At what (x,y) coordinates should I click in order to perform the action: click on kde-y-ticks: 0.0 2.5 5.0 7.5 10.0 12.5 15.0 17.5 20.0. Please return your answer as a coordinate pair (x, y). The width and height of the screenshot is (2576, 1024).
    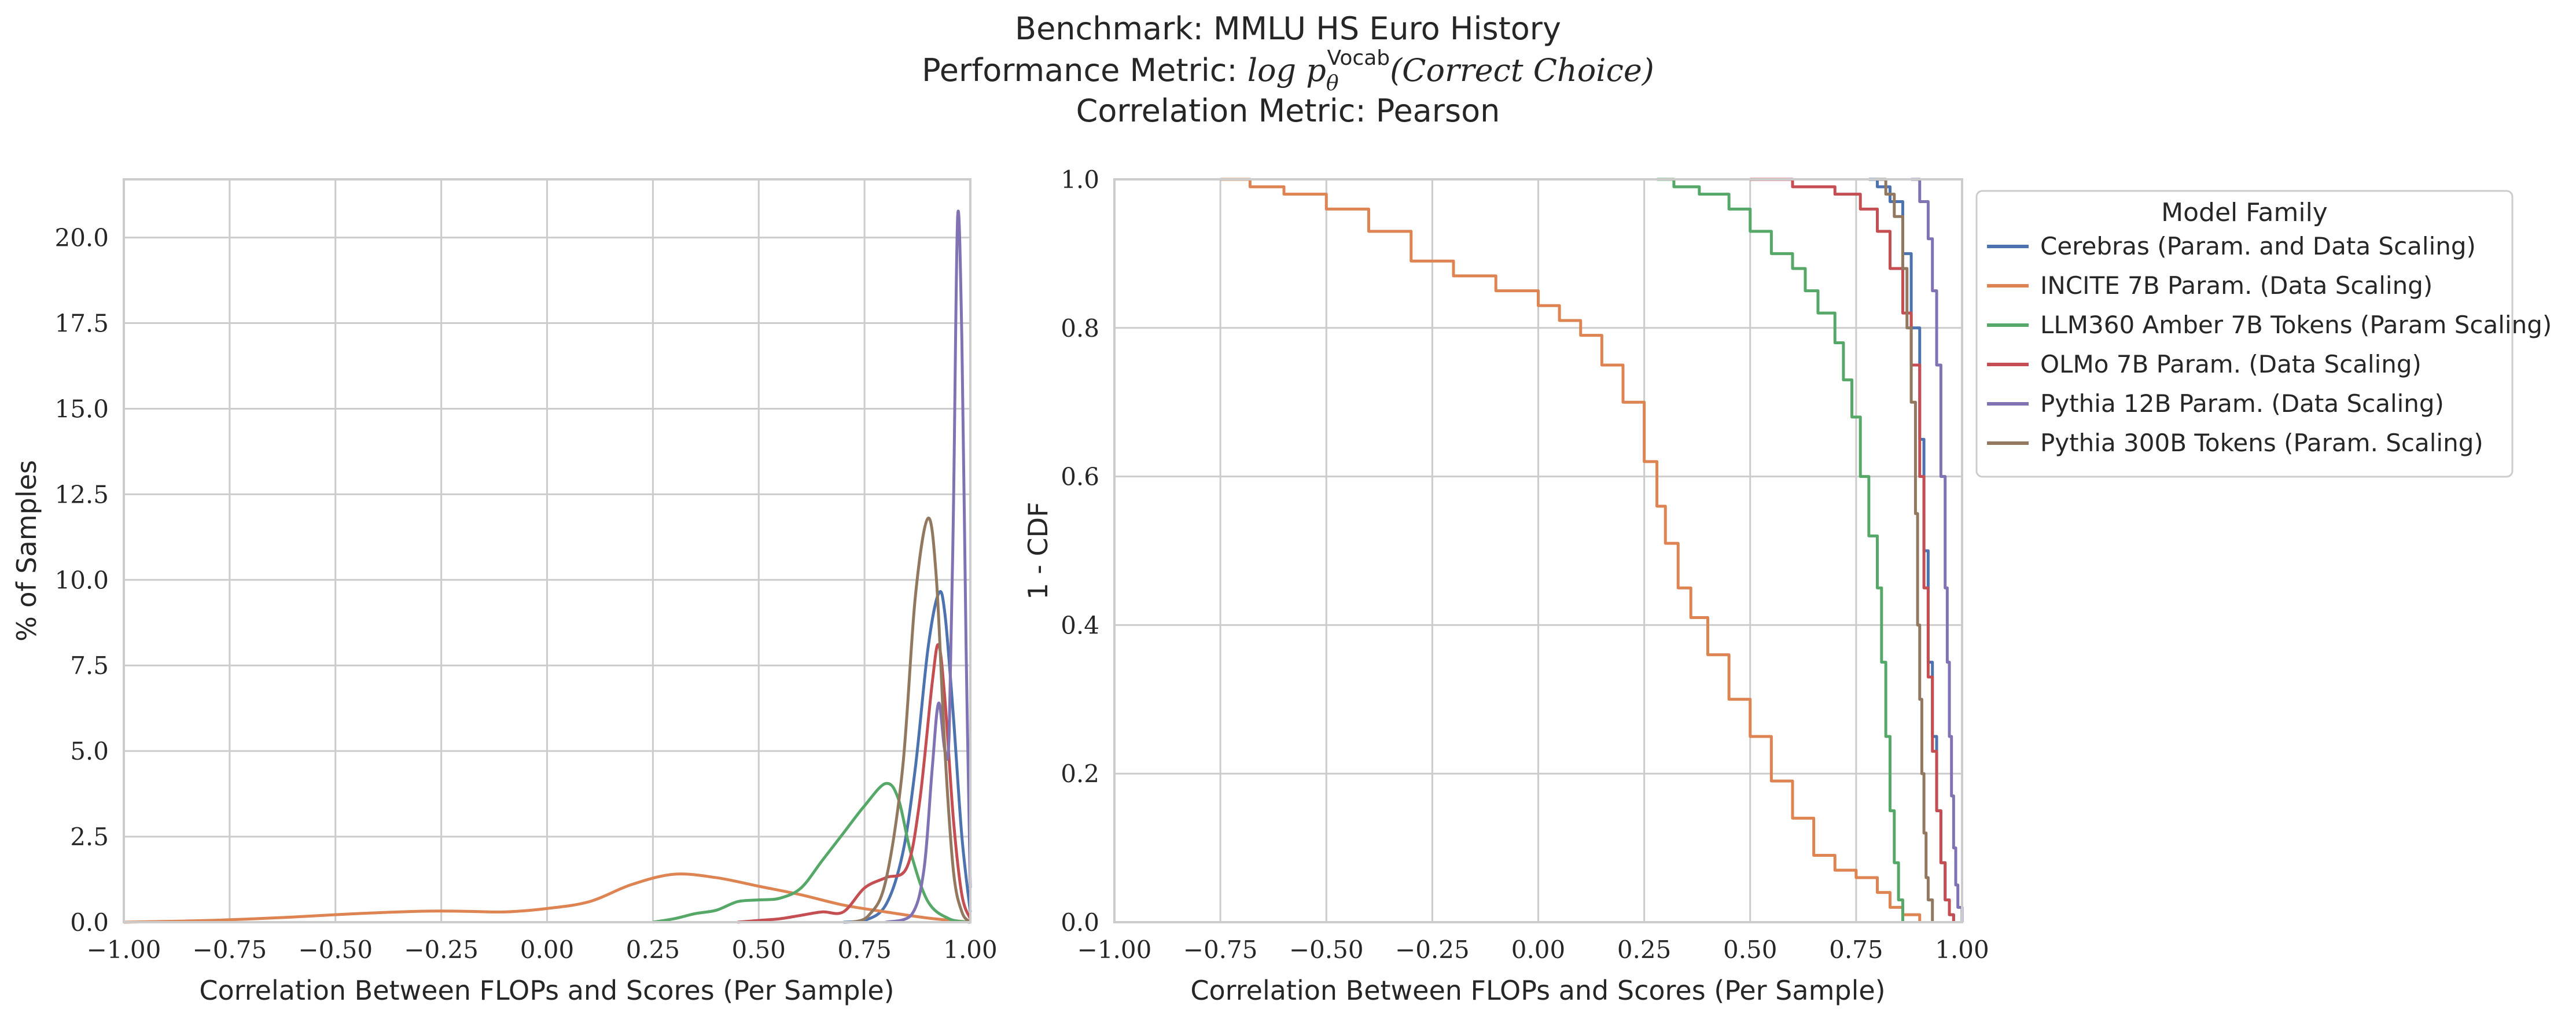
    Looking at the image, I should click on (81, 580).